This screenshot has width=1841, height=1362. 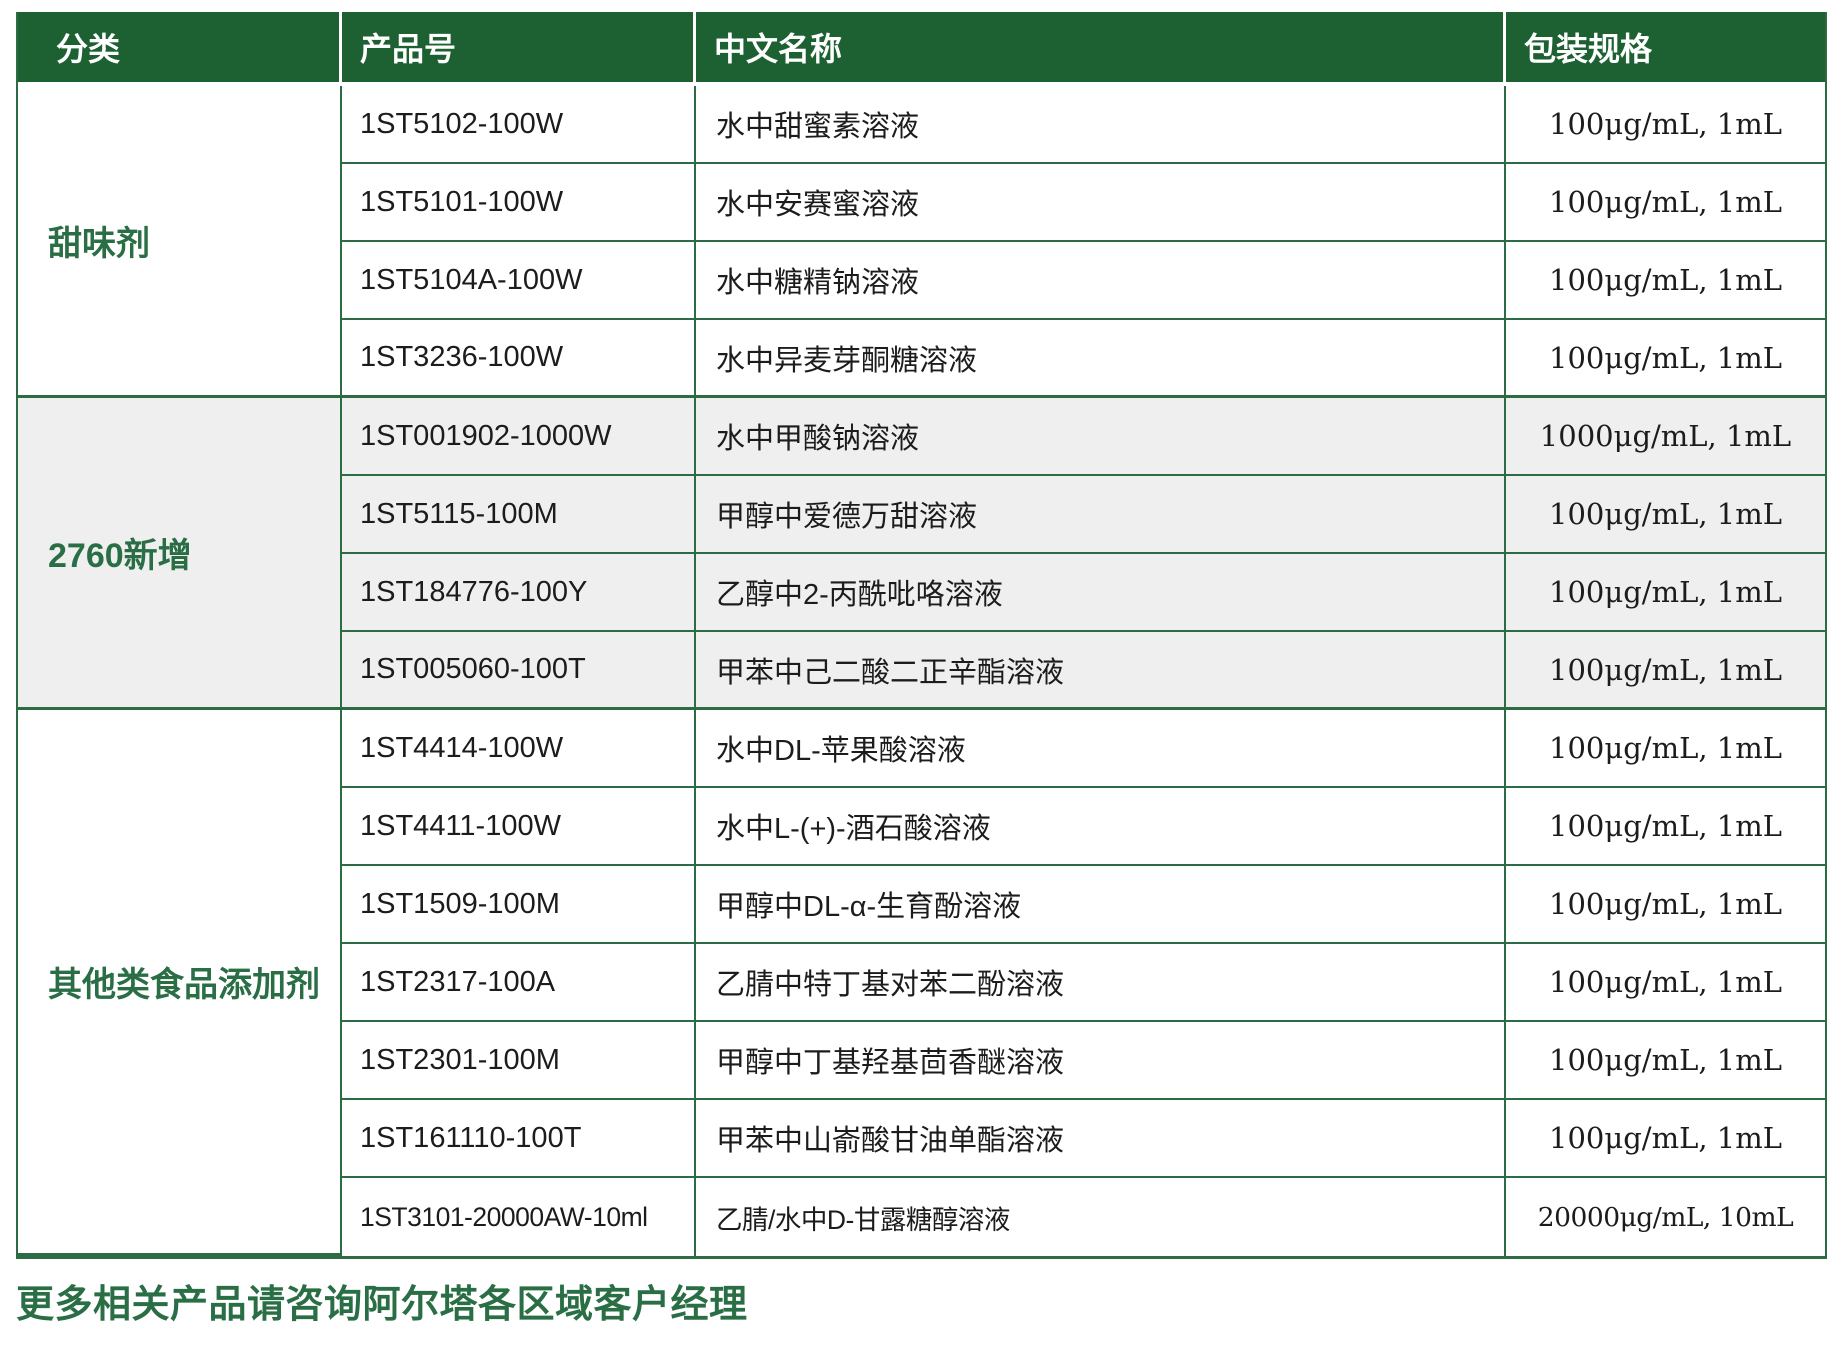 What do you see at coordinates (1101, 749) in the screenshot?
I see `name-cn-cell: 水中DL-苹果酸溶液` at bounding box center [1101, 749].